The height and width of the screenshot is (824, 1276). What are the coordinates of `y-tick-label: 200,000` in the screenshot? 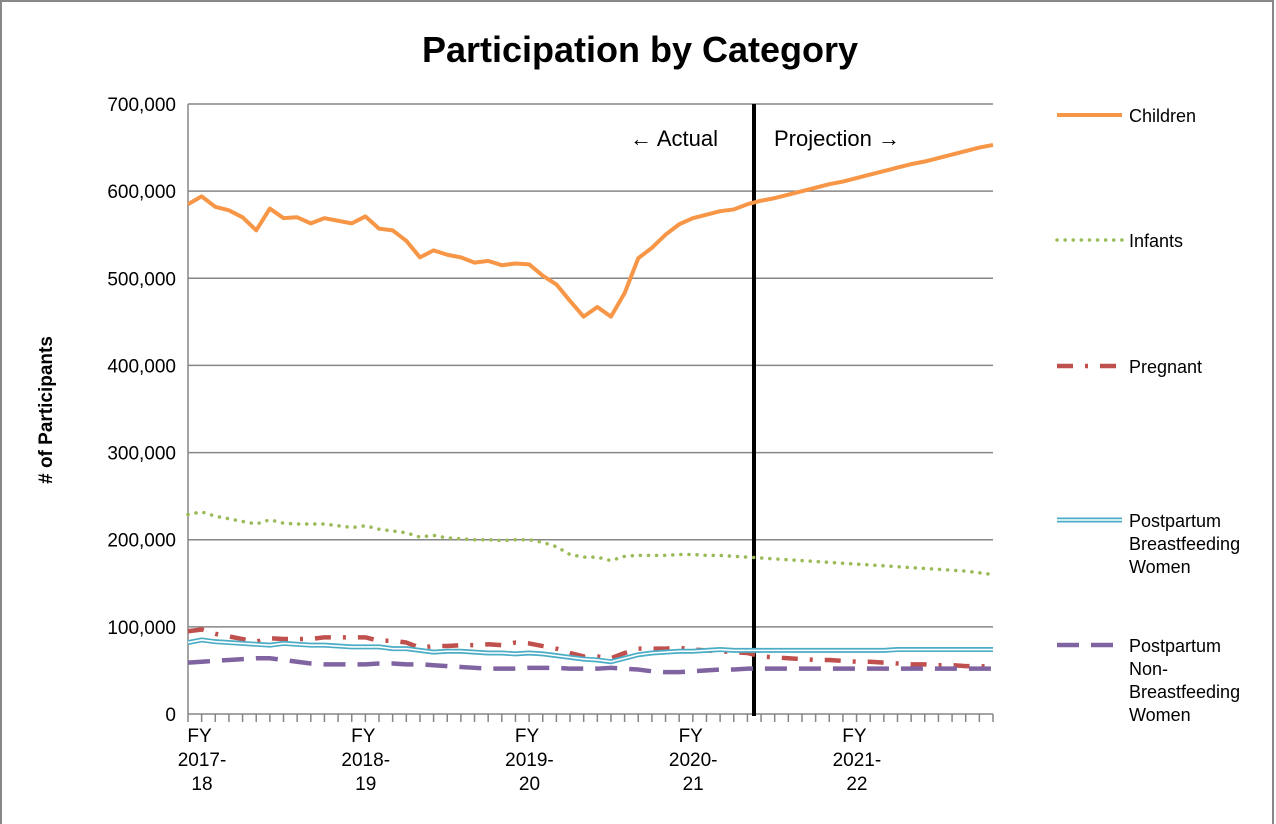 It's located at (141, 541).